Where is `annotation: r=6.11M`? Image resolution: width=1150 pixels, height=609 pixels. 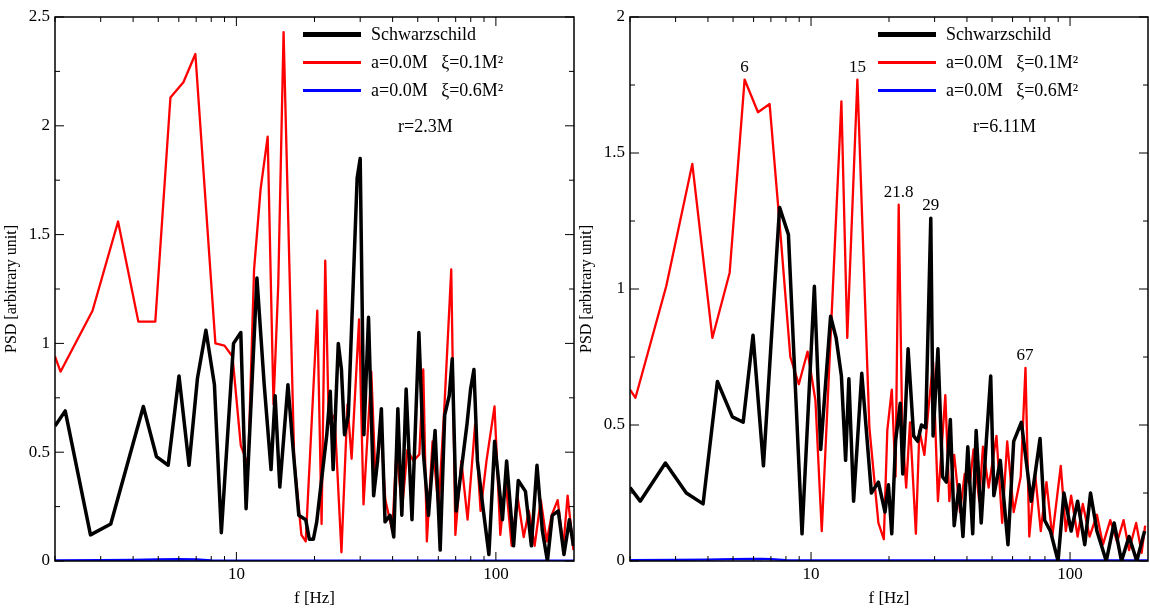 annotation: r=6.11M is located at coordinates (1005, 126).